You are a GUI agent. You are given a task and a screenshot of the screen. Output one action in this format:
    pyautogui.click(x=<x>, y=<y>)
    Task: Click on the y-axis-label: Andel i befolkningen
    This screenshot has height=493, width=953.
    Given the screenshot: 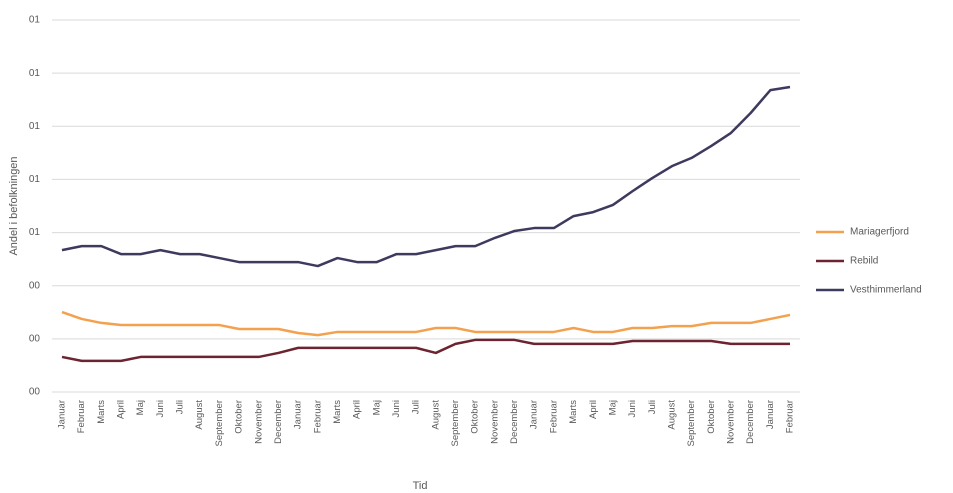 What is the action you would take?
    pyautogui.click(x=14, y=205)
    